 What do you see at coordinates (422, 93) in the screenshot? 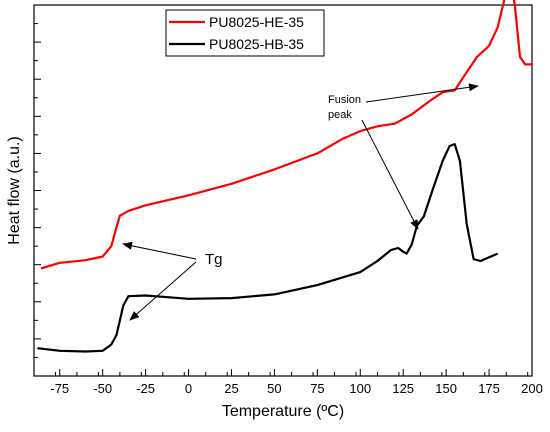
I see `fusion-peak-arrow-upper` at bounding box center [422, 93].